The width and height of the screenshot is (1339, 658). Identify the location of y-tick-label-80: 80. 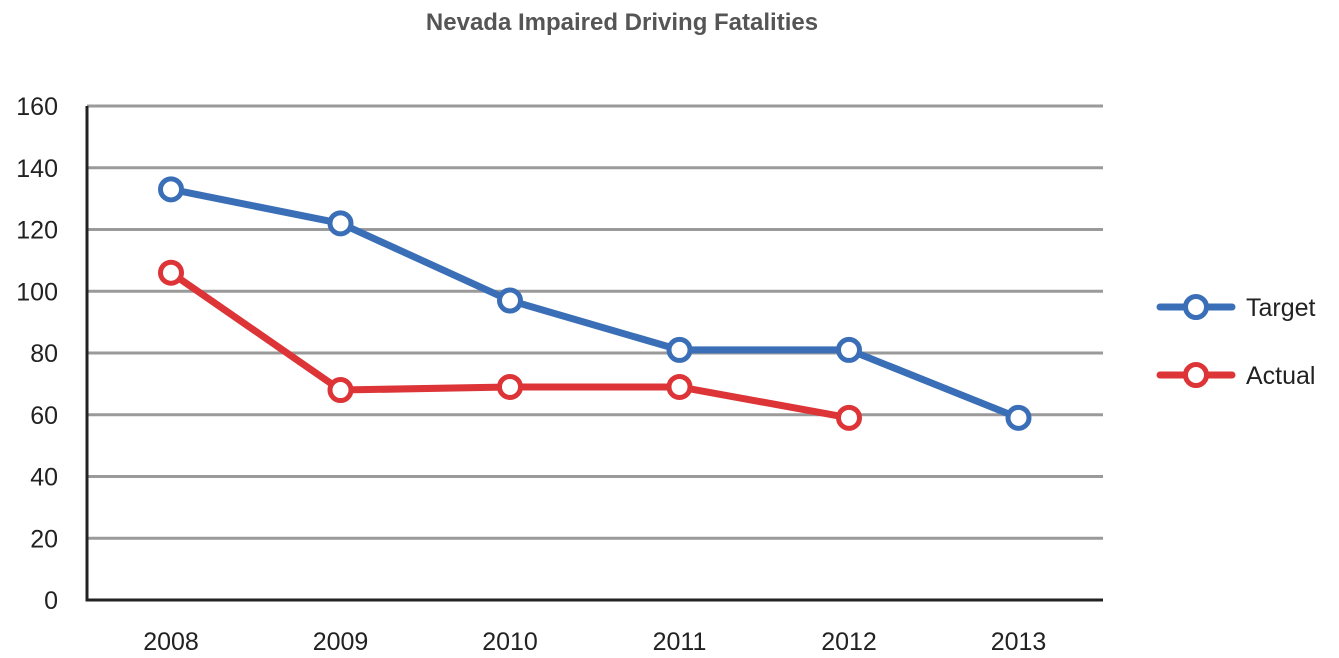
(44, 354).